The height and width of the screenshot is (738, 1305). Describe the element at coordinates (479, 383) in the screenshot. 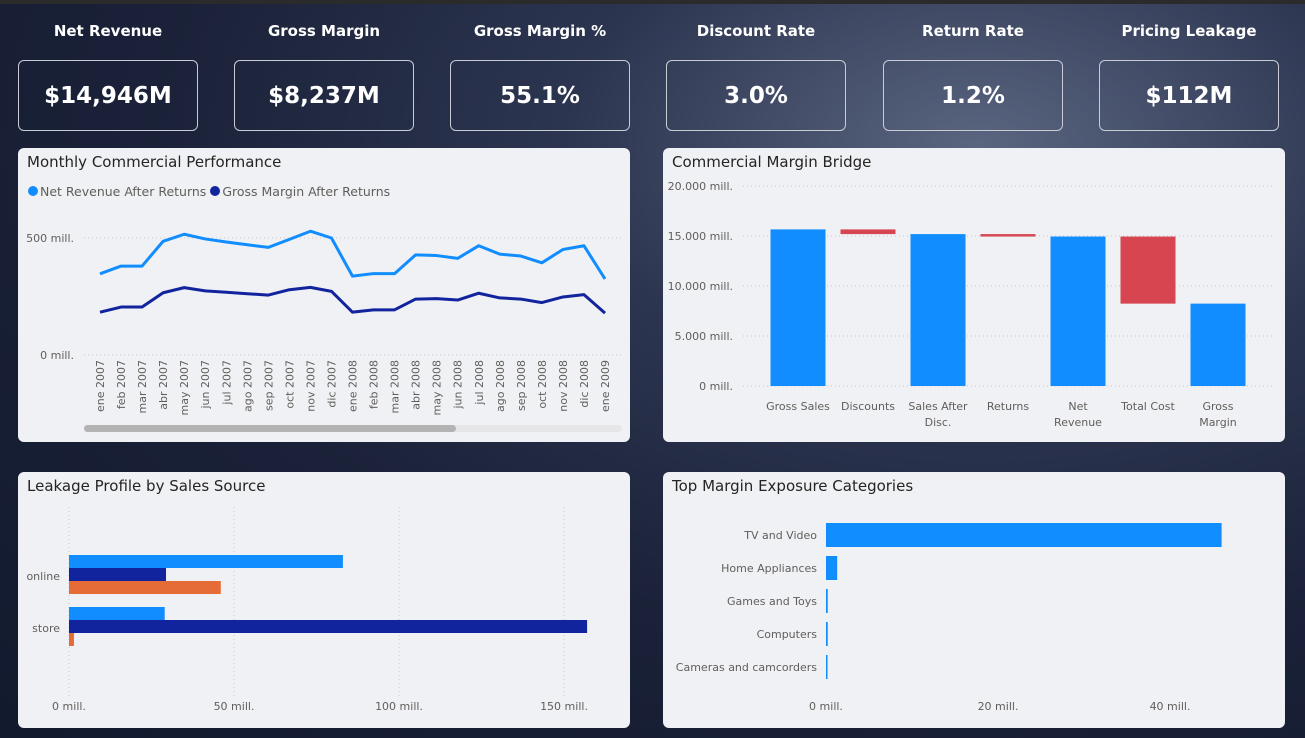

I see `x-tick-label: jul 2008` at that location.